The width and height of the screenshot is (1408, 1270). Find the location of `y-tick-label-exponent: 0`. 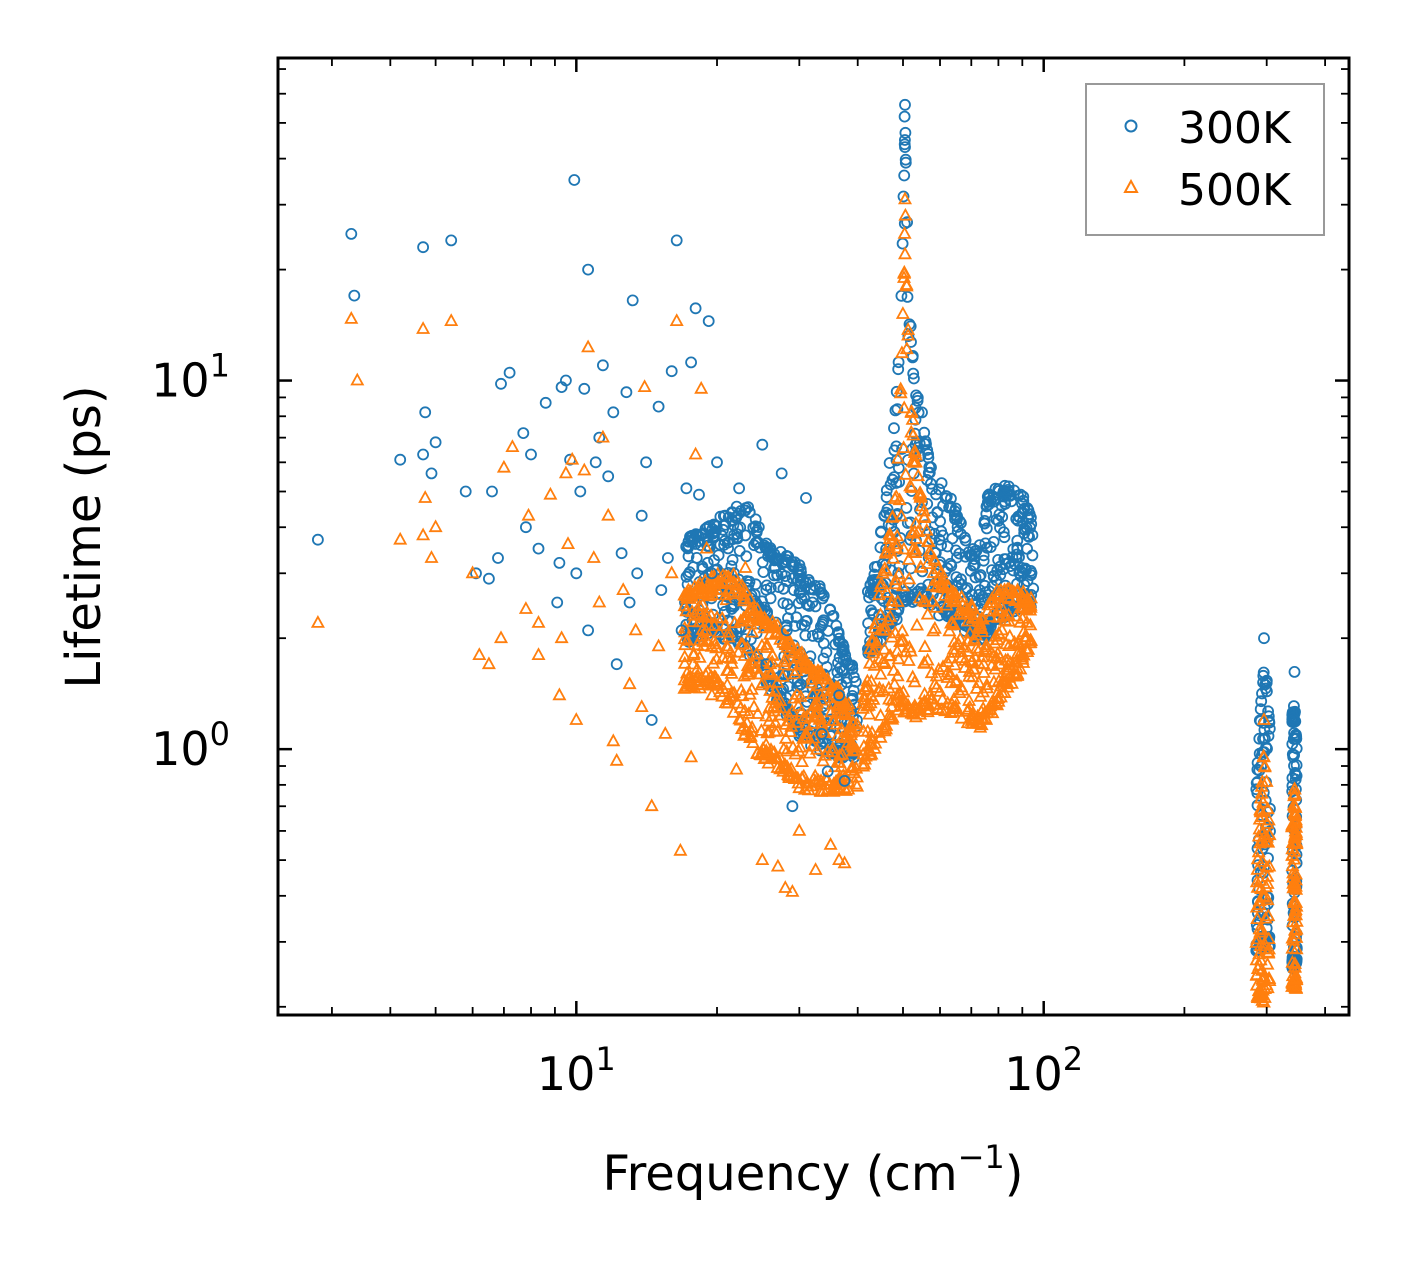

y-tick-label-exponent: 0 is located at coordinates (220, 734).